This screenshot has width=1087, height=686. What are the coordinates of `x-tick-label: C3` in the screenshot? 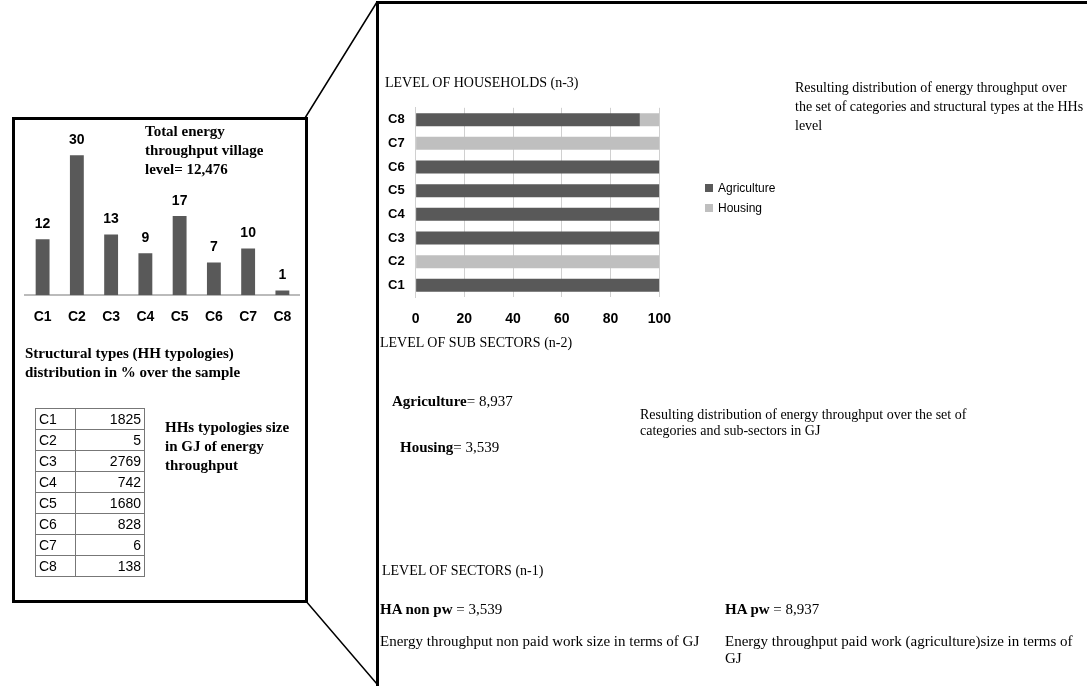 It's located at (111, 316).